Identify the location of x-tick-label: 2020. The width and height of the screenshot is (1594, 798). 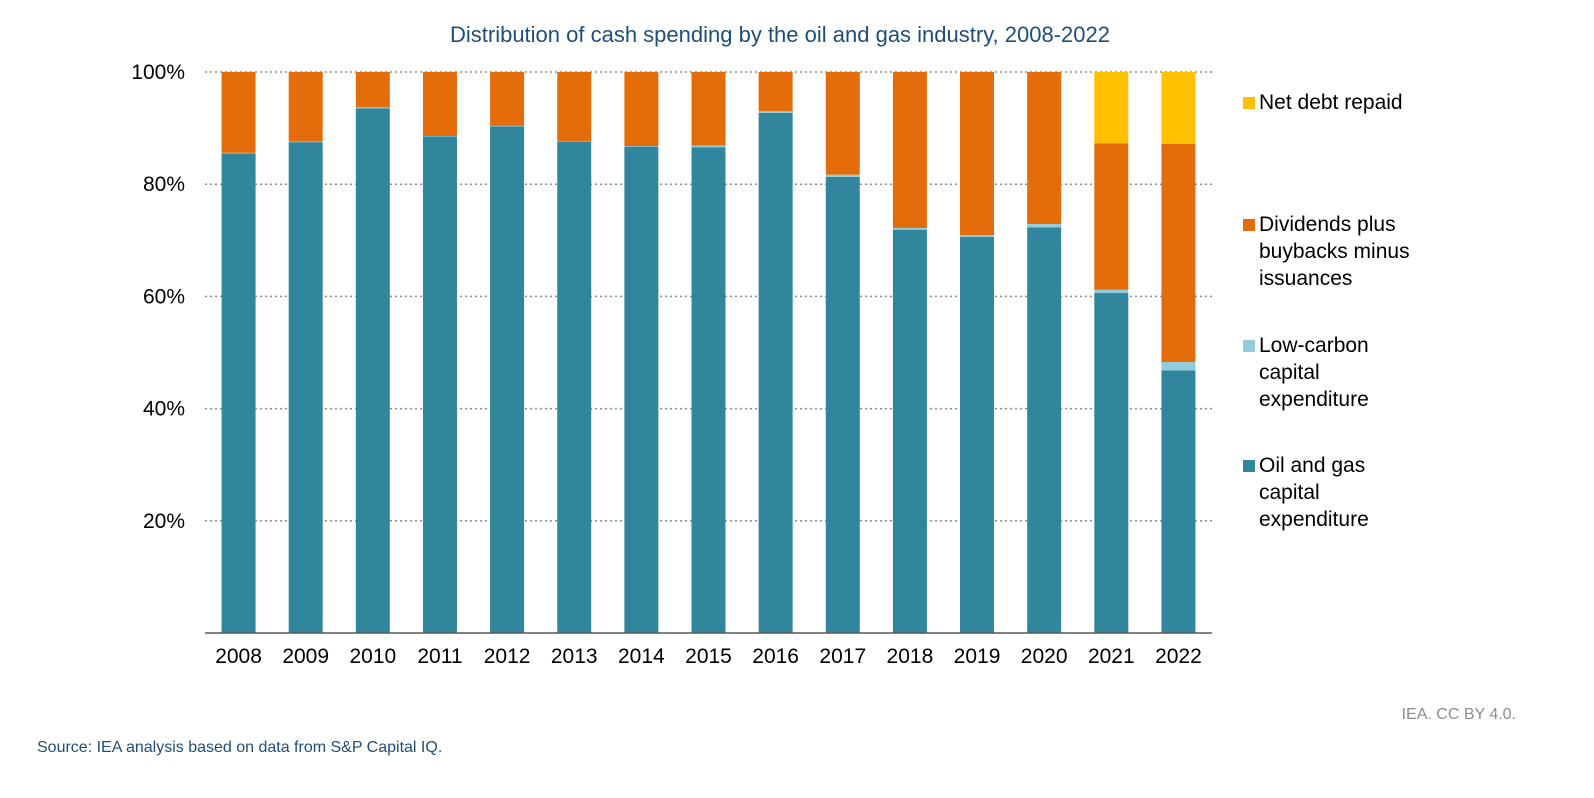
(1044, 656).